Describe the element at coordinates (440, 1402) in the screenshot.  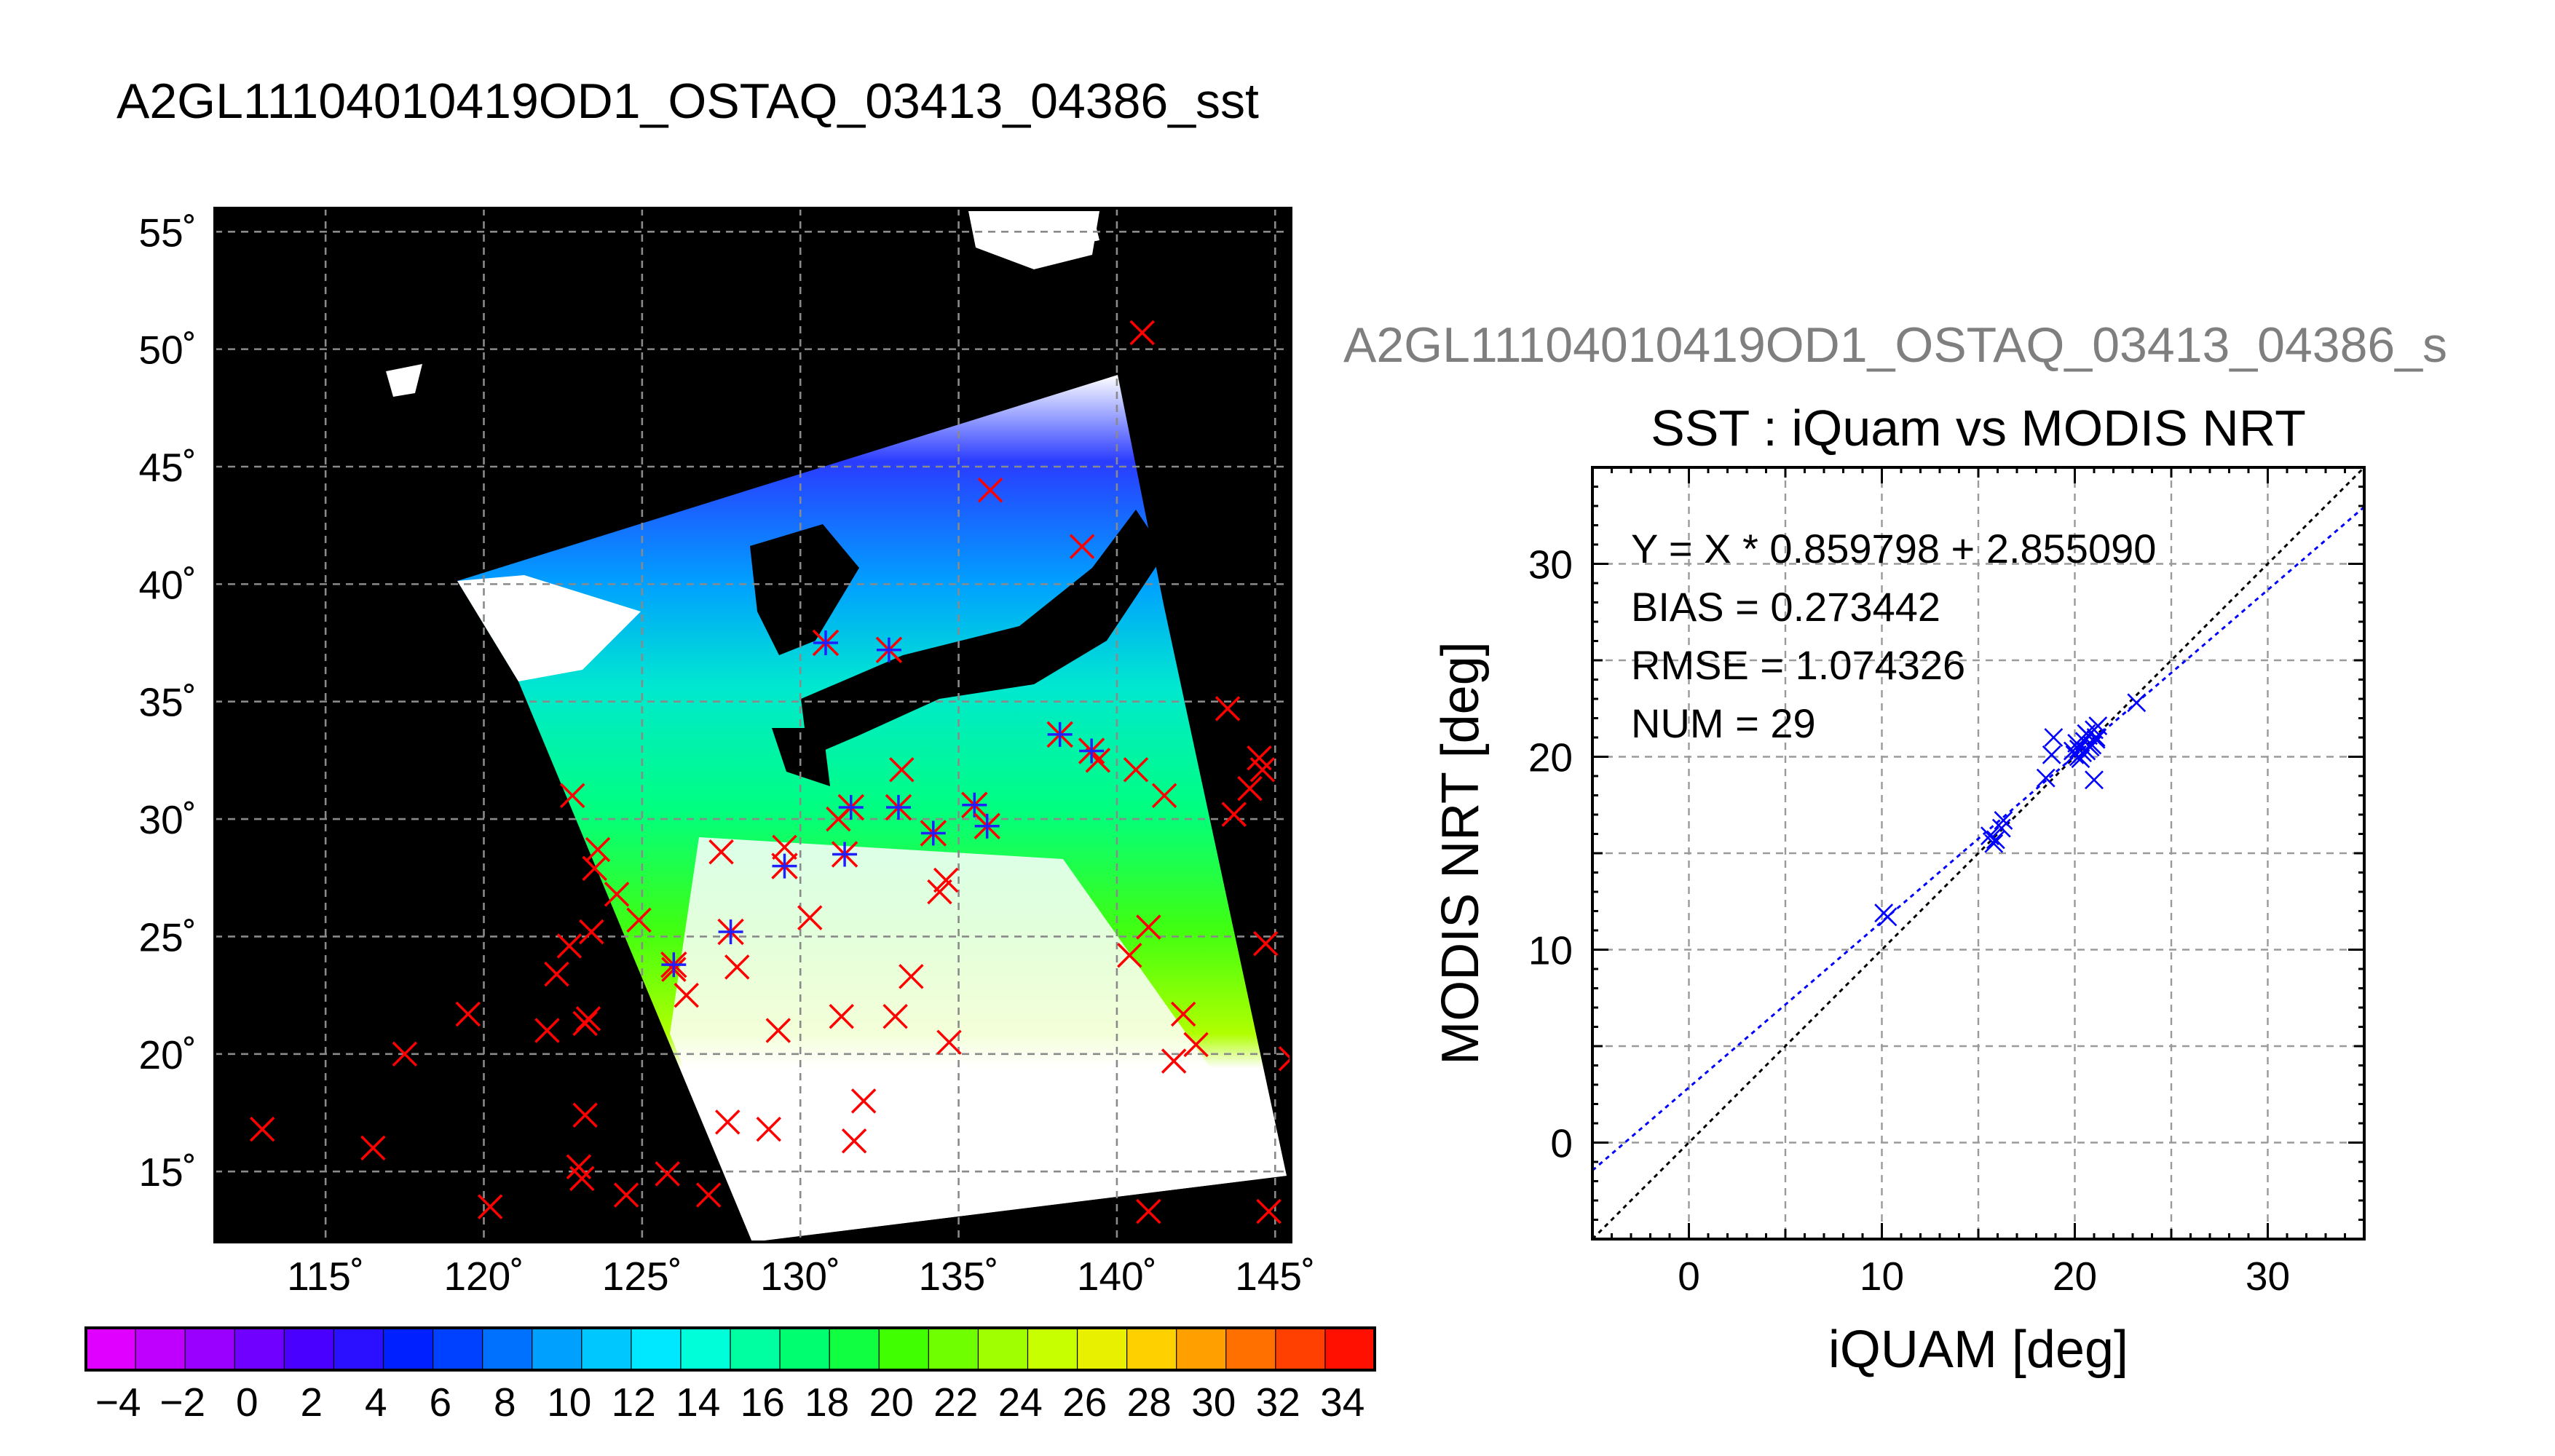
I see `colorbar-tick-label: 6` at that location.